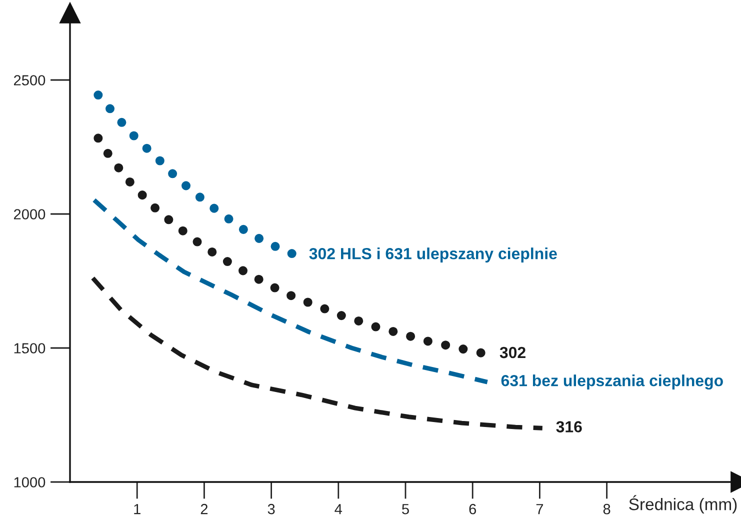  What do you see at coordinates (271, 509) in the screenshot?
I see `x-tick-label: 3` at bounding box center [271, 509].